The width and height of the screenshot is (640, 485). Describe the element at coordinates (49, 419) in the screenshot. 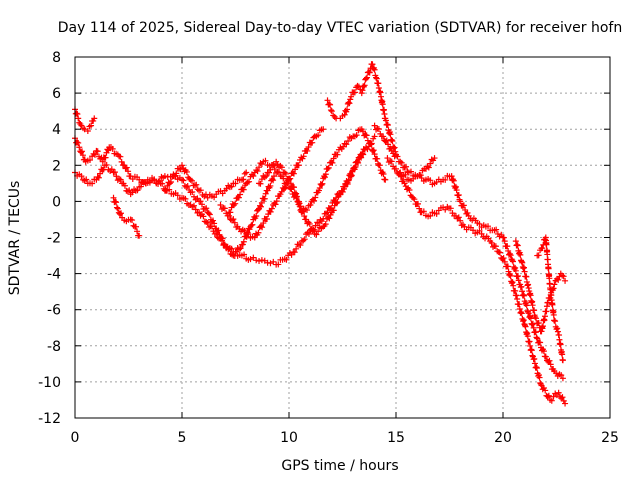

I see `y-tick-label: -12` at that location.